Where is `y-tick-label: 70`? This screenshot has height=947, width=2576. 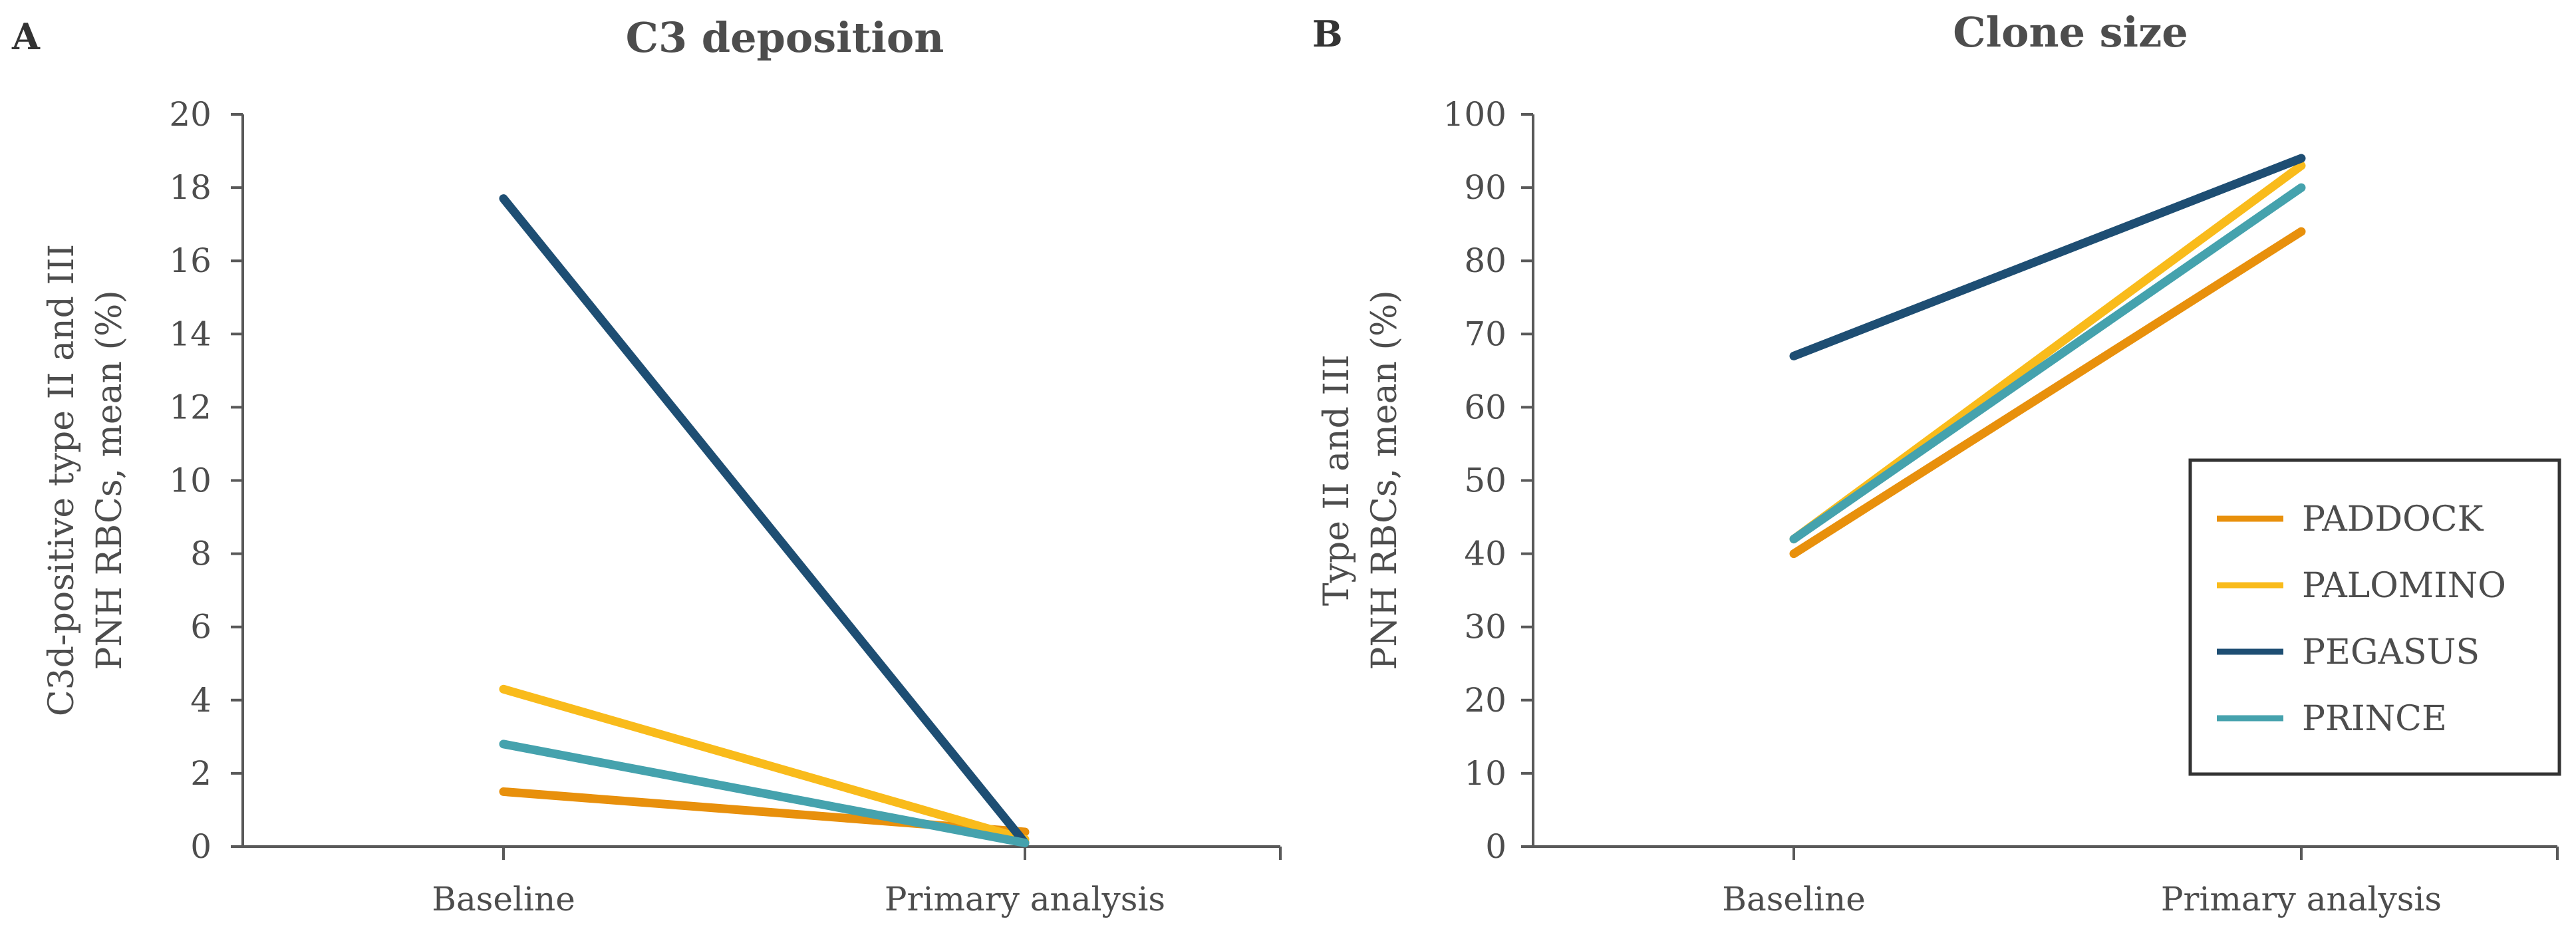 y-tick-label: 70 is located at coordinates (1485, 334).